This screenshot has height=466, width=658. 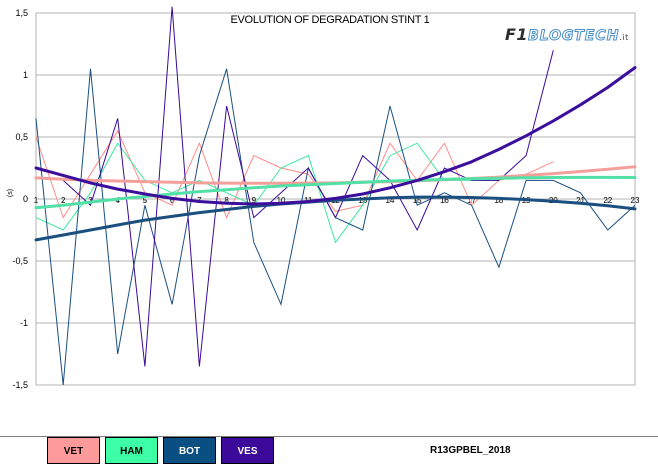 I want to click on legend-item-ham: HAM, so click(x=131, y=450).